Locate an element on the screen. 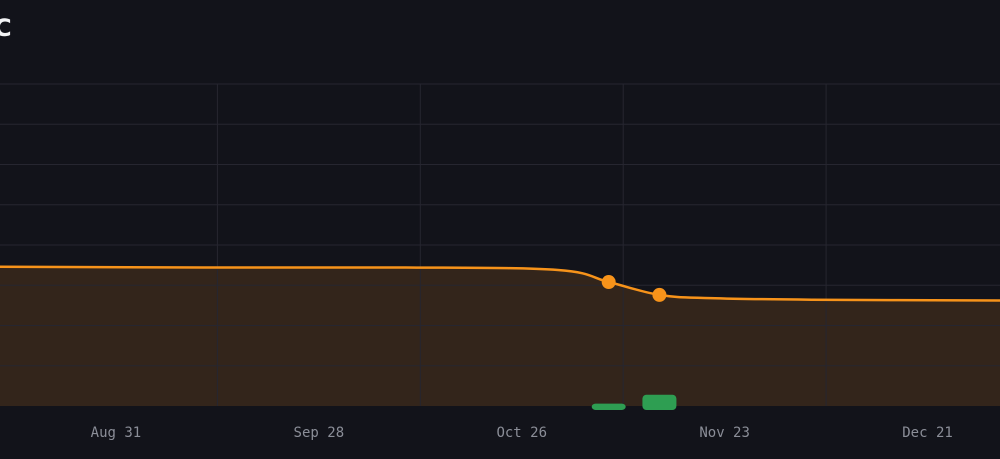 Image resolution: width=1000 pixels, height=459 pixels. x-tick-label: Aug 31 is located at coordinates (116, 433).